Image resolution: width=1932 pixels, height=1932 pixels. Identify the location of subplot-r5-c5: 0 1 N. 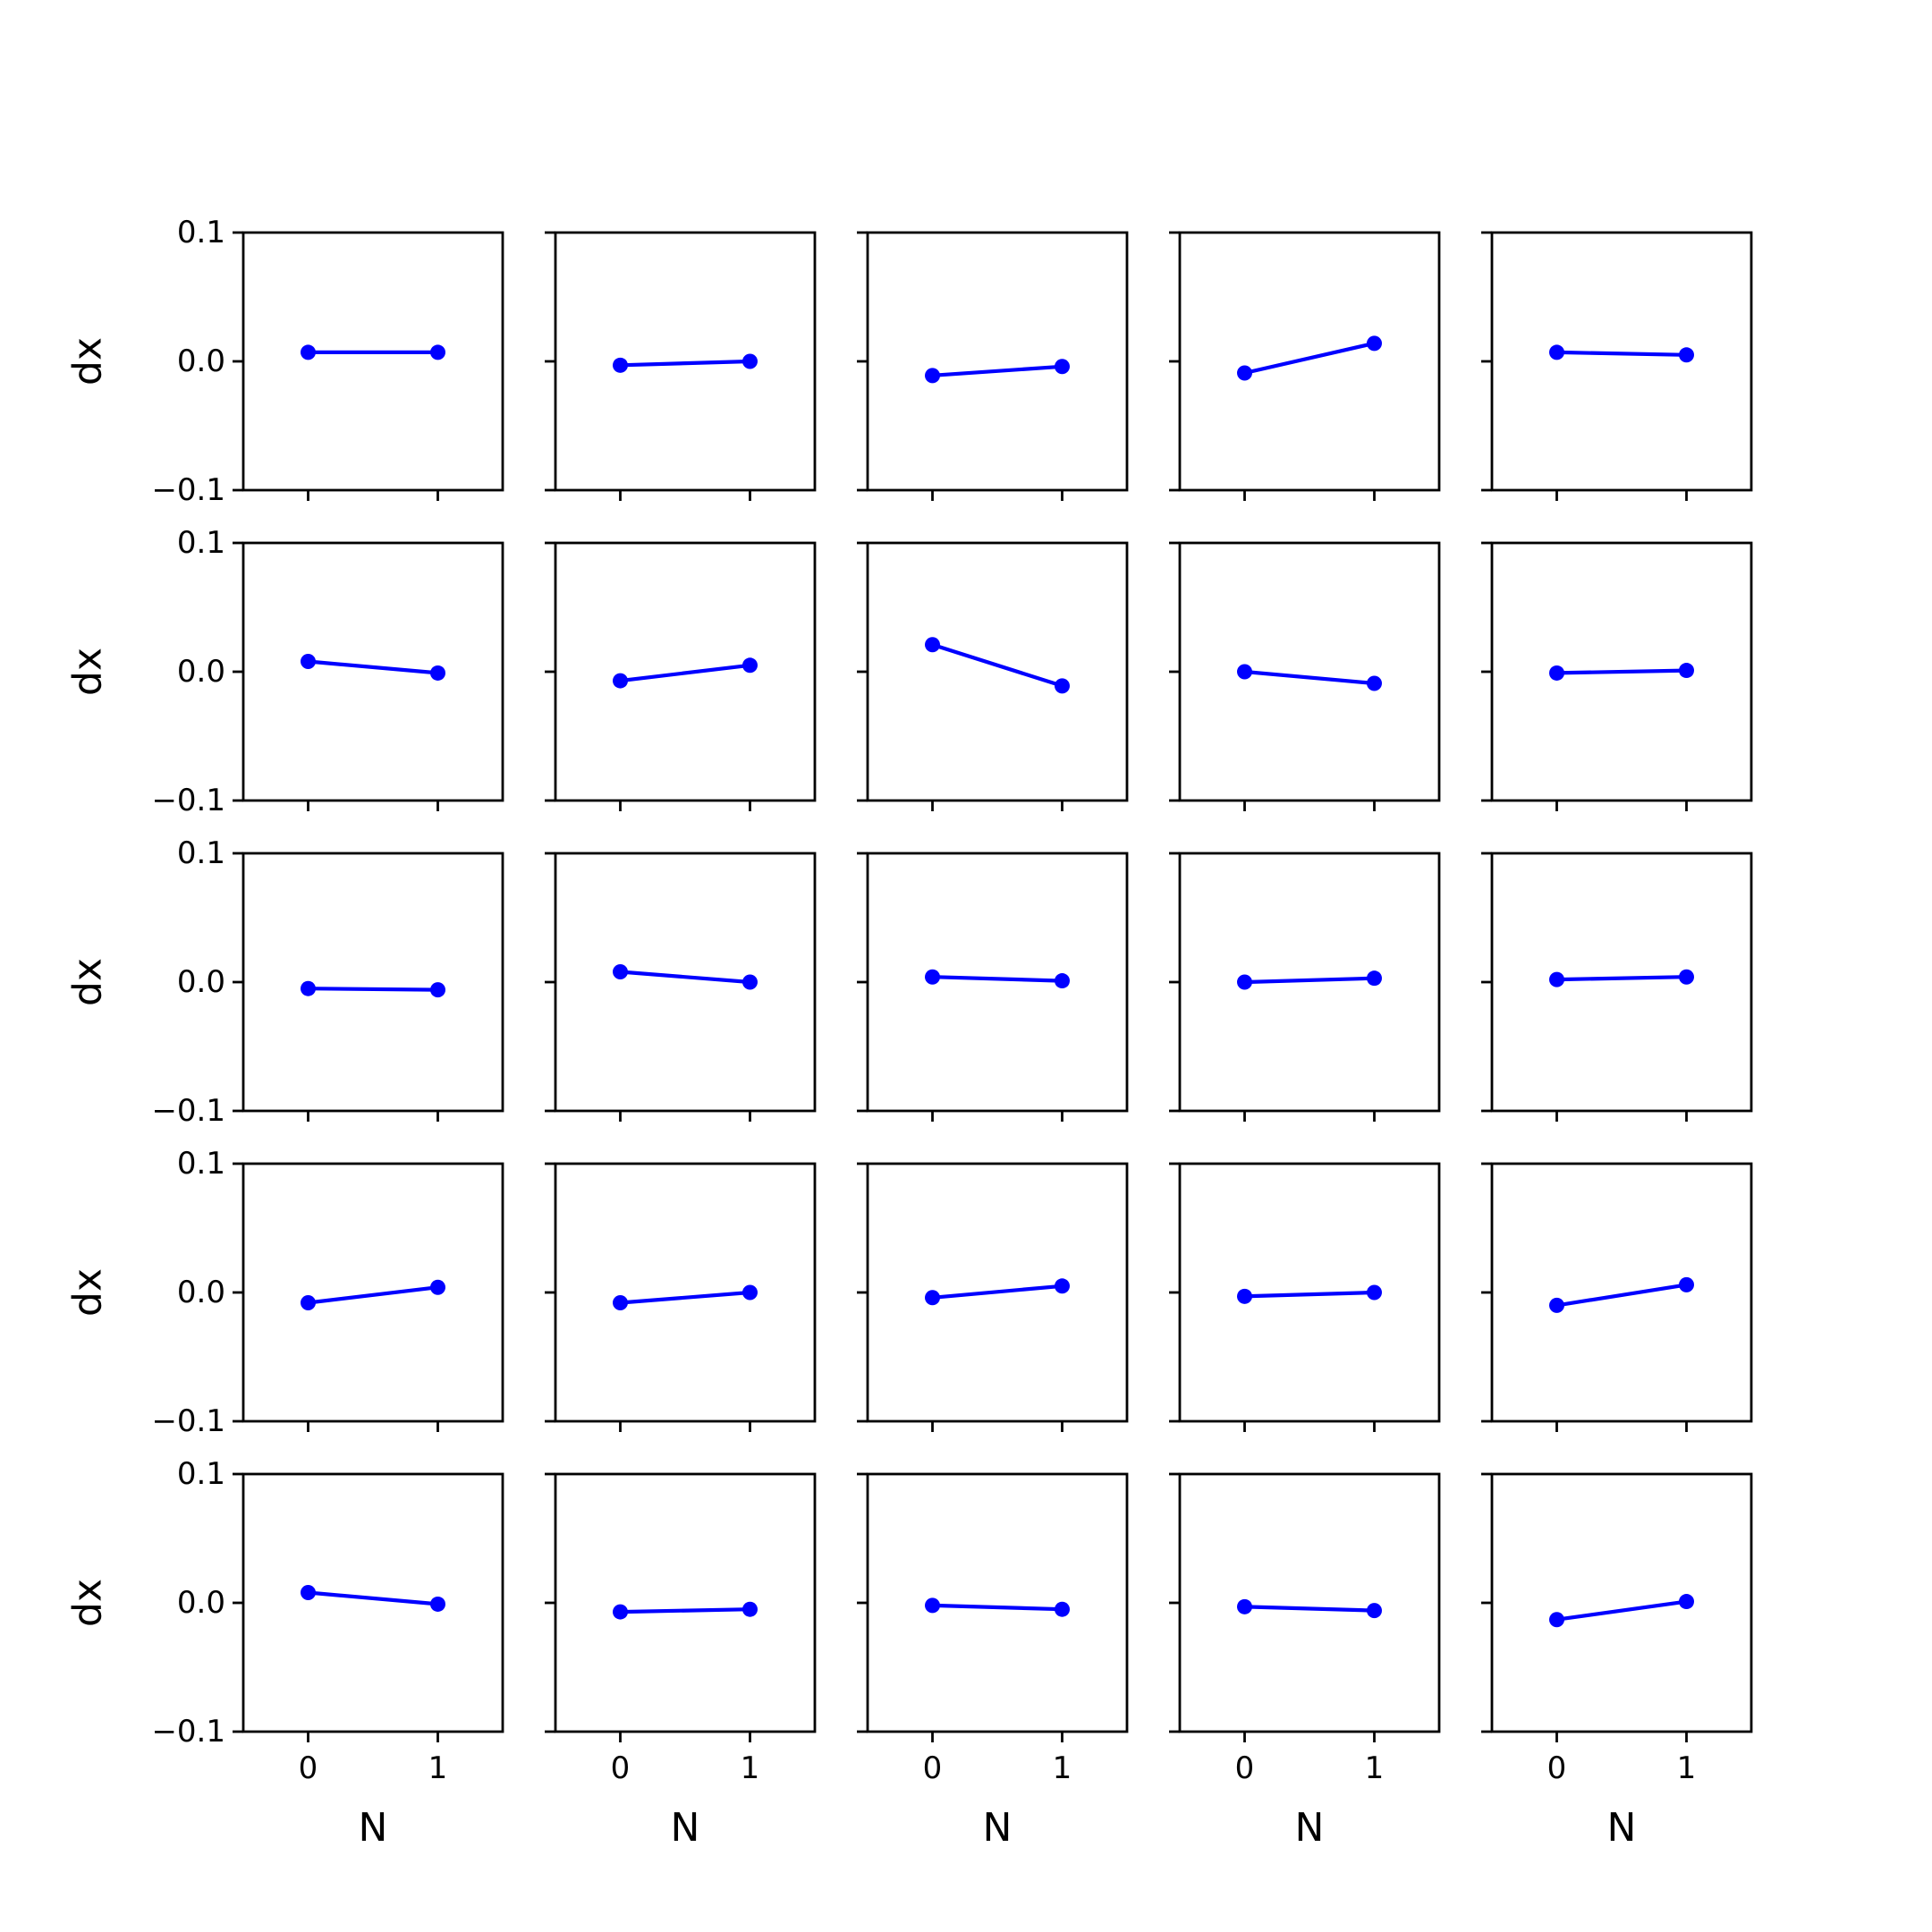
(1617, 1661).